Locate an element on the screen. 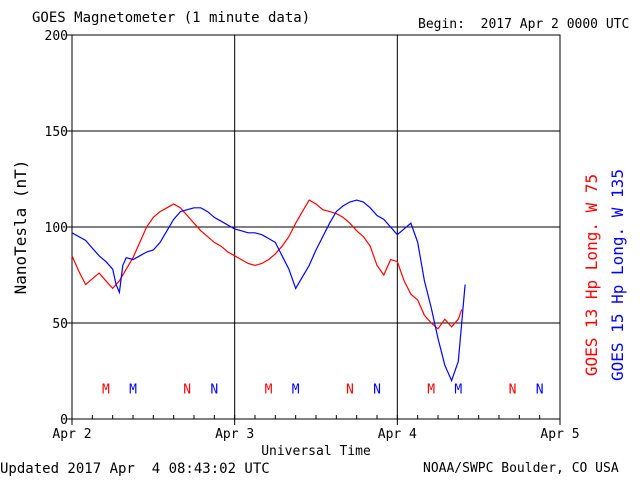 The height and width of the screenshot is (480, 640). x-tick-label: Apr 5 is located at coordinates (559, 434).